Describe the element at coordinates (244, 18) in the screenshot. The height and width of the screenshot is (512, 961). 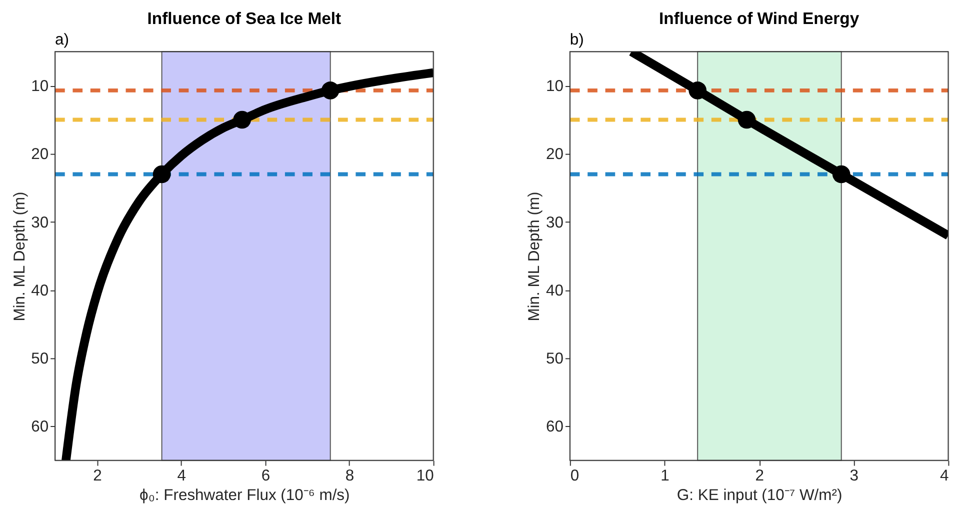
I see `chart-title: Influence of Sea Ice Melt` at that location.